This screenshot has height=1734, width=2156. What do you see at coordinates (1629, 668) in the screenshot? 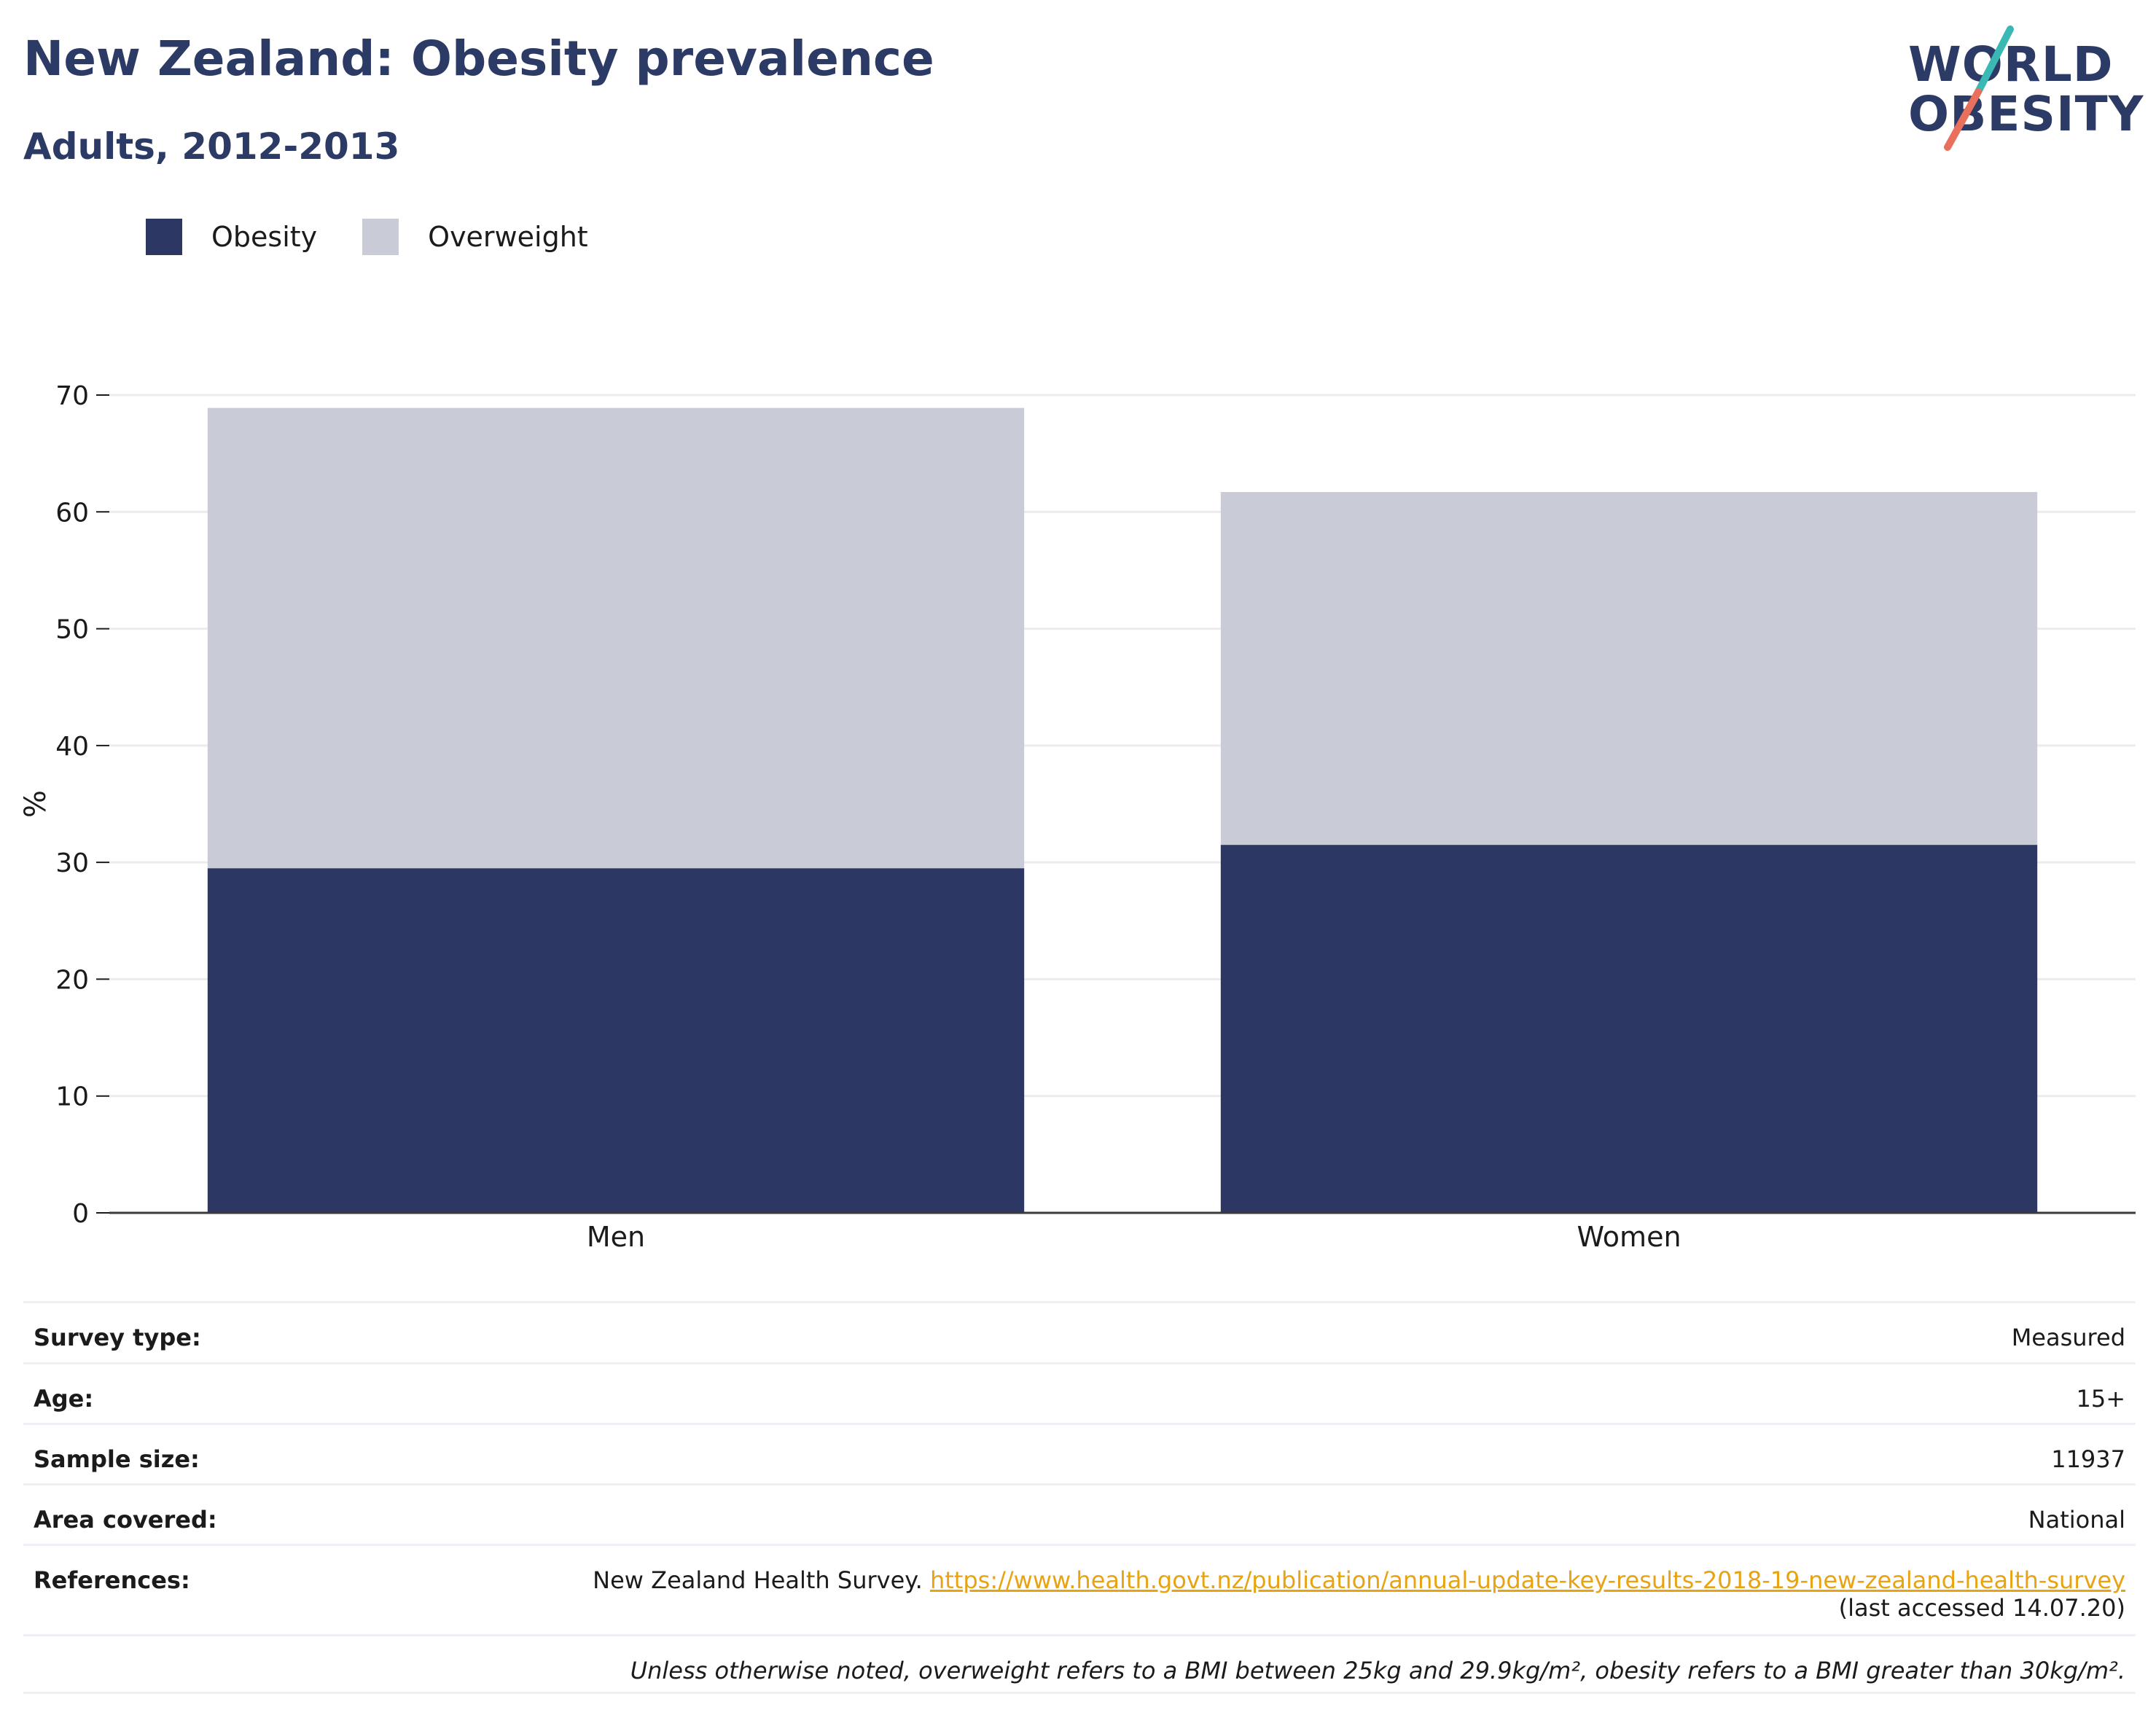
I see `bar-women-overweight` at bounding box center [1629, 668].